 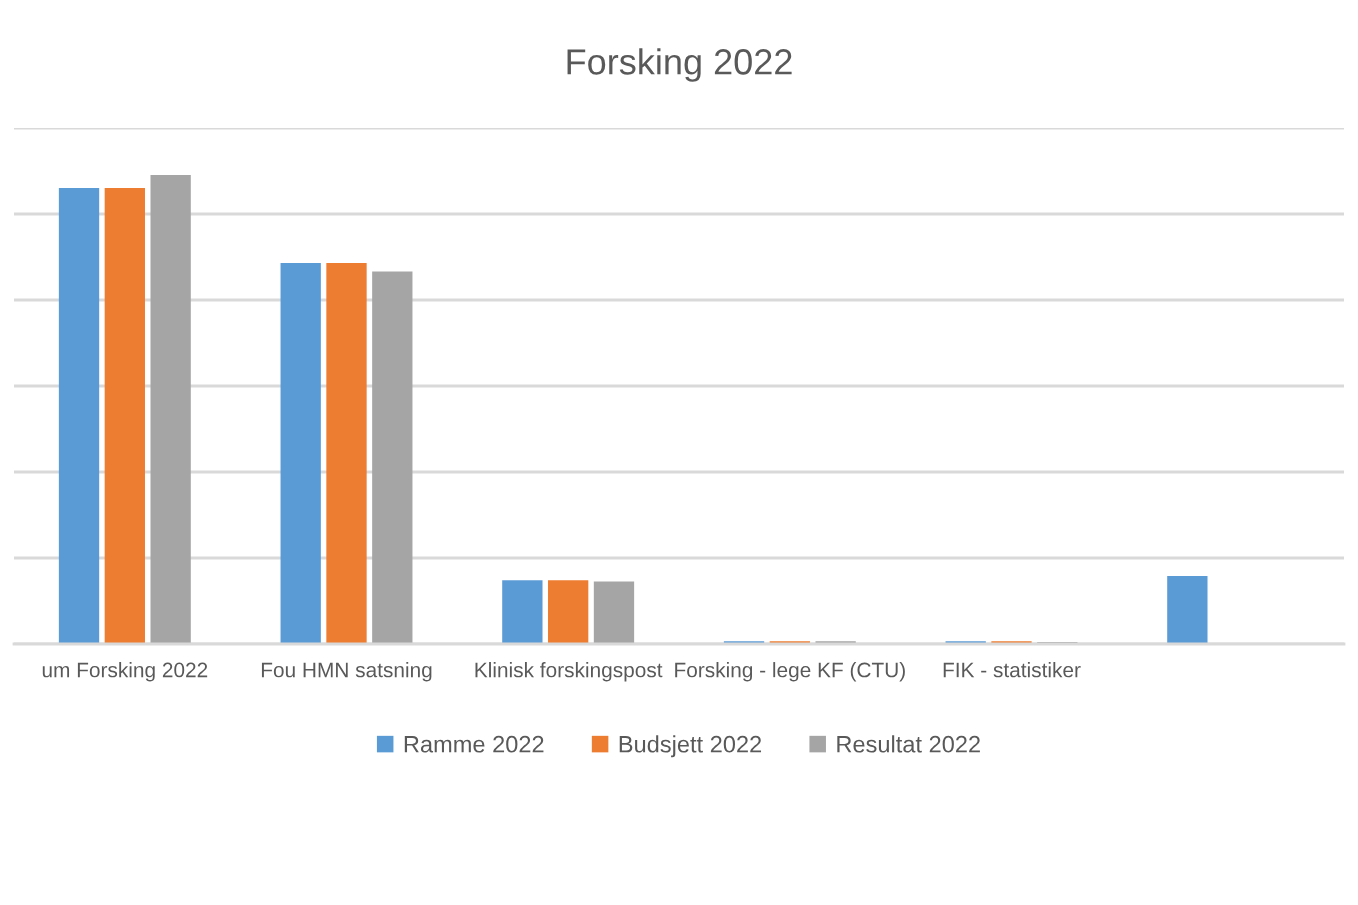 What do you see at coordinates (1012, 670) in the screenshot?
I see `x-tick-label: FIK - statistiker` at bounding box center [1012, 670].